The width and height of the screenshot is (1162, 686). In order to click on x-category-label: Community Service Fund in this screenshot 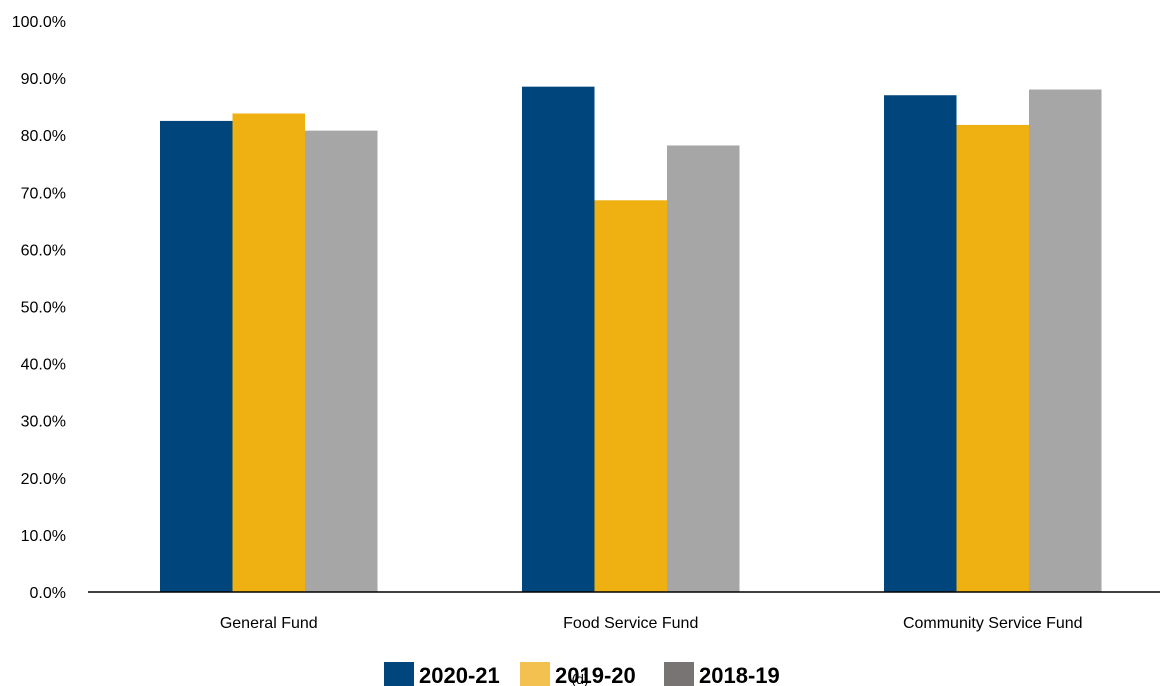, I will do `click(993, 623)`.